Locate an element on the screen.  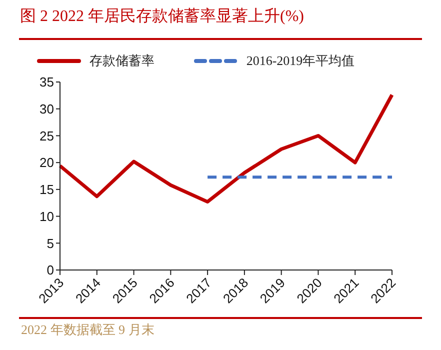
y-tick-label: 15 is located at coordinates (47, 190).